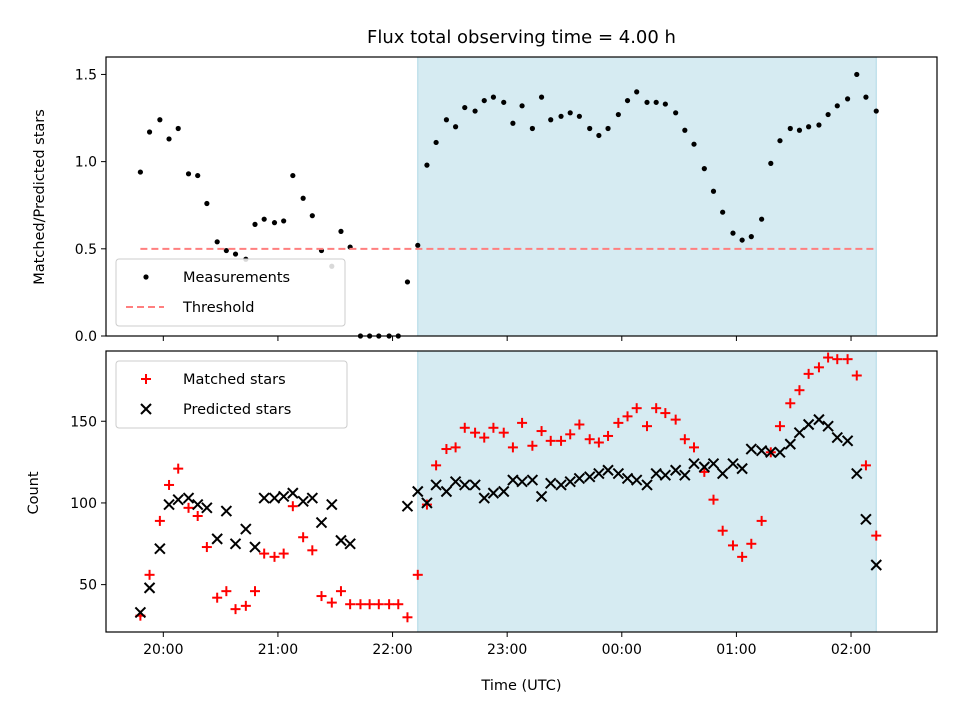 This screenshot has height=720, width=960. I want to click on x-axis-label: Time (UTC), so click(520, 686).